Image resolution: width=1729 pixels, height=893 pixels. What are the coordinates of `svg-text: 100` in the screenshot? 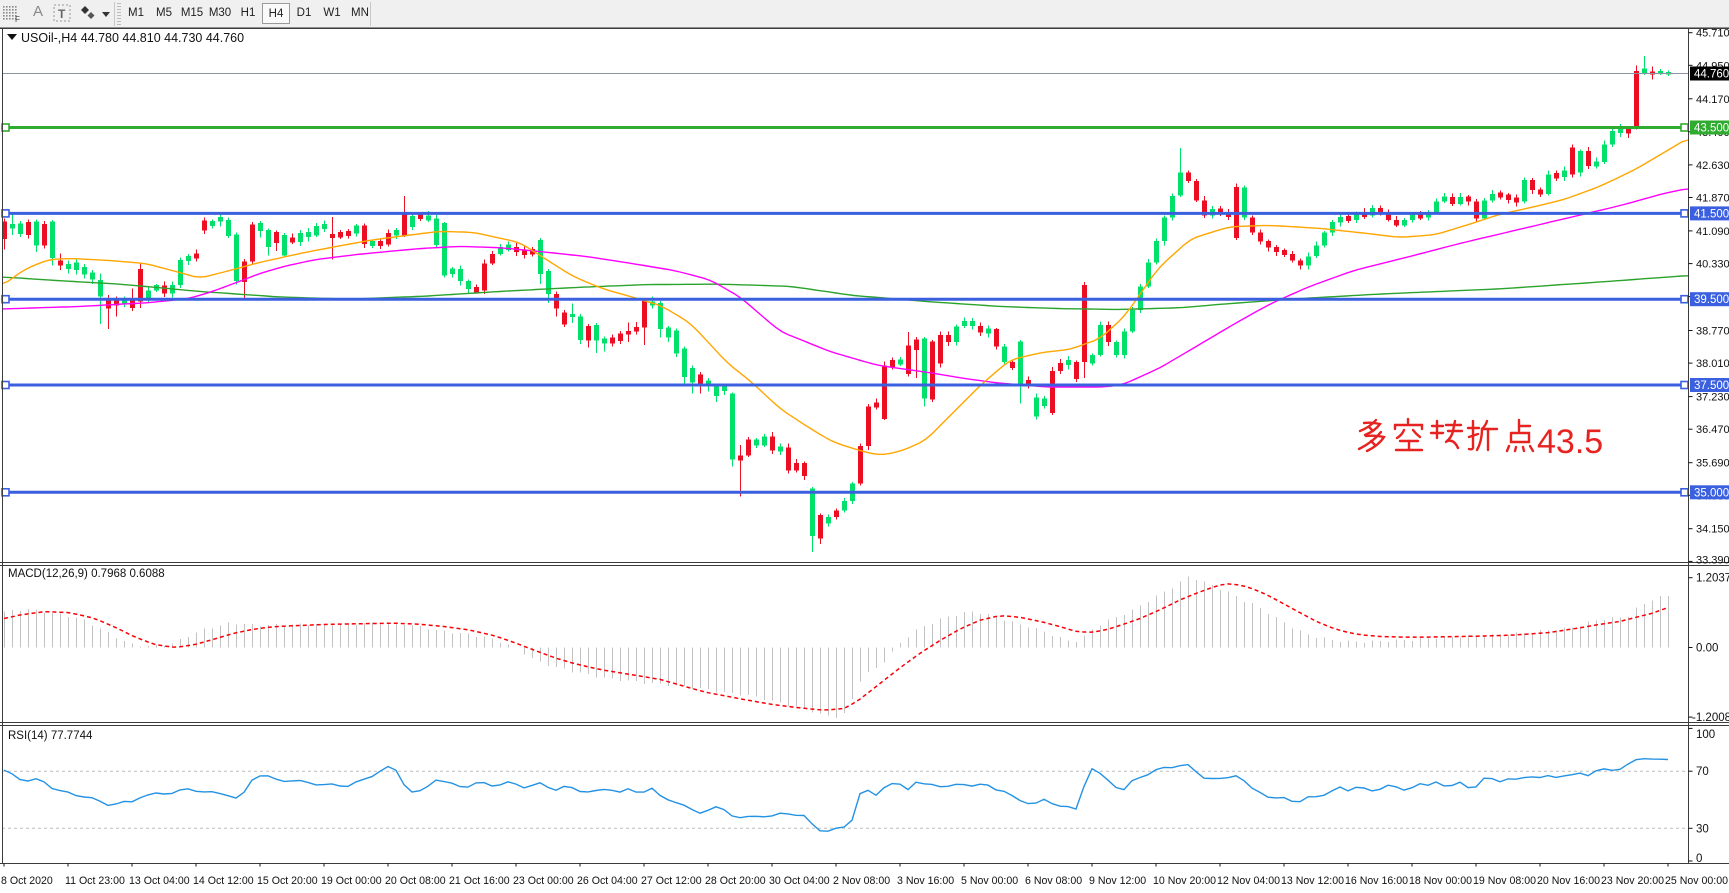 It's located at (1705, 735).